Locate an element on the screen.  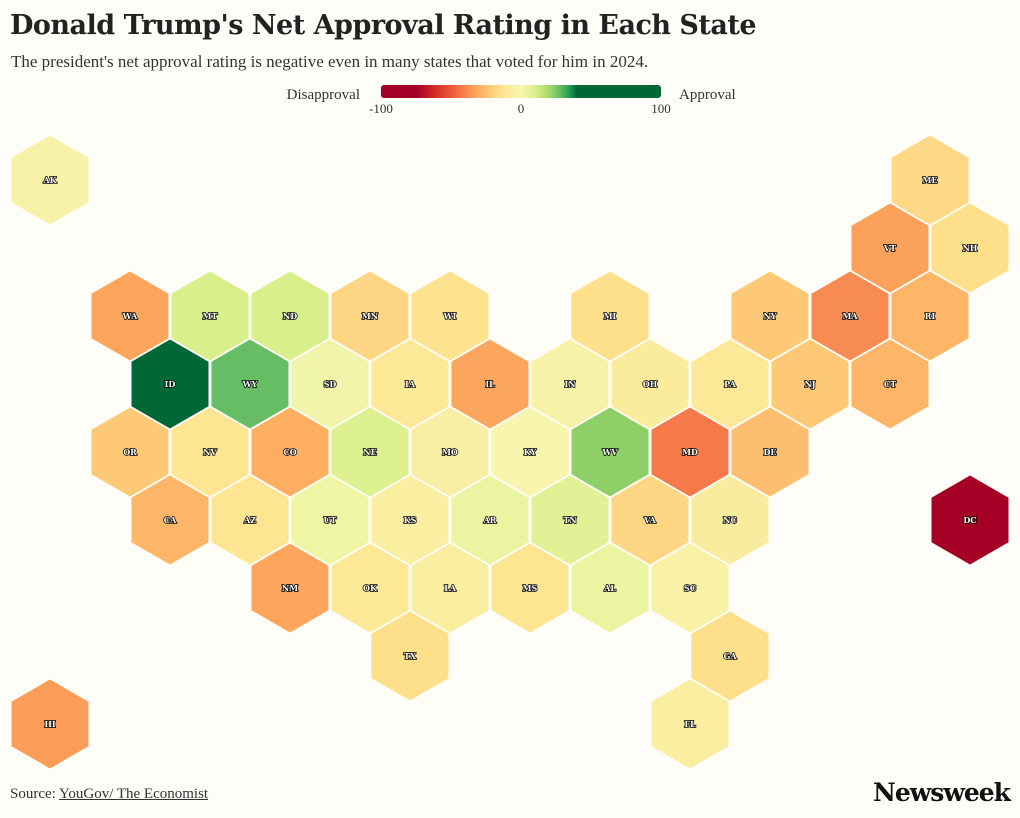
state-hex-nj is located at coordinates (810, 384).